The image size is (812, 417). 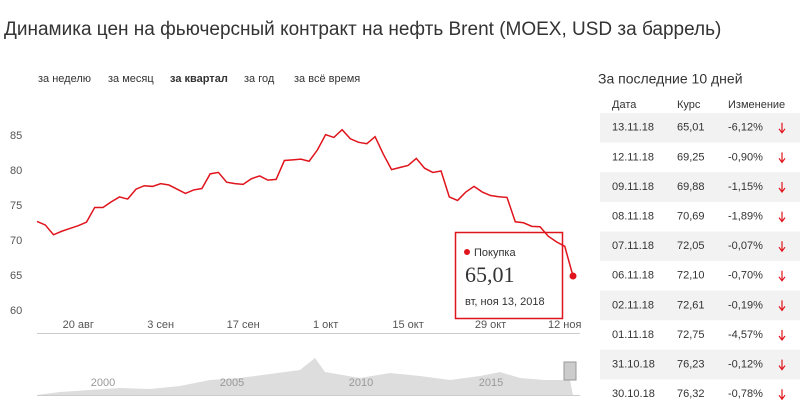 What do you see at coordinates (691, 246) in the screenshot?
I see `table-cell: 72,05` at bounding box center [691, 246].